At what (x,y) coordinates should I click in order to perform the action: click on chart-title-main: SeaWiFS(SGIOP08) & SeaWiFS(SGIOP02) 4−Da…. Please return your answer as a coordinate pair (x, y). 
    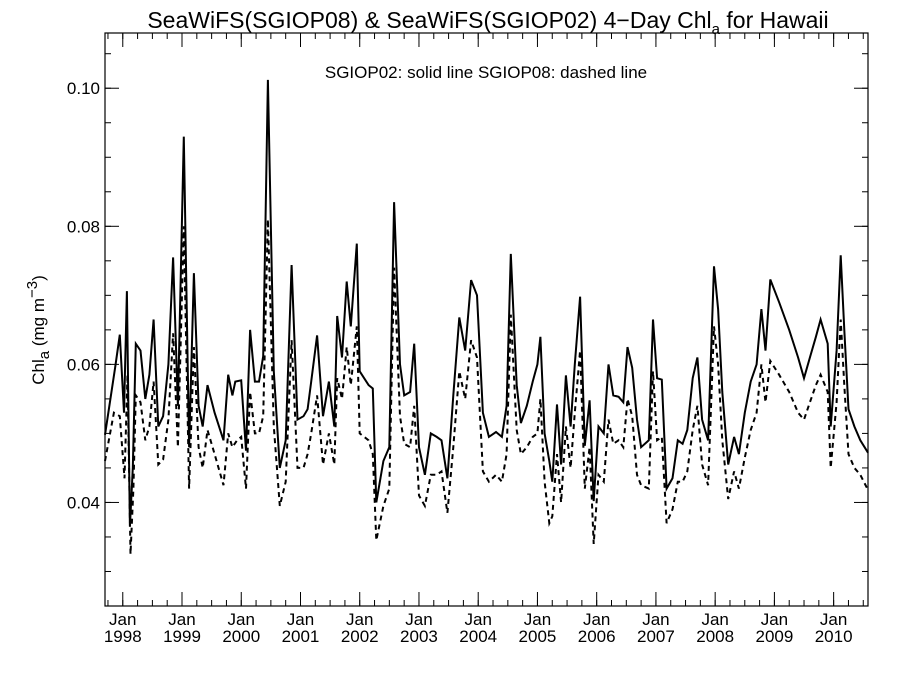
    Looking at the image, I should click on (429, 20).